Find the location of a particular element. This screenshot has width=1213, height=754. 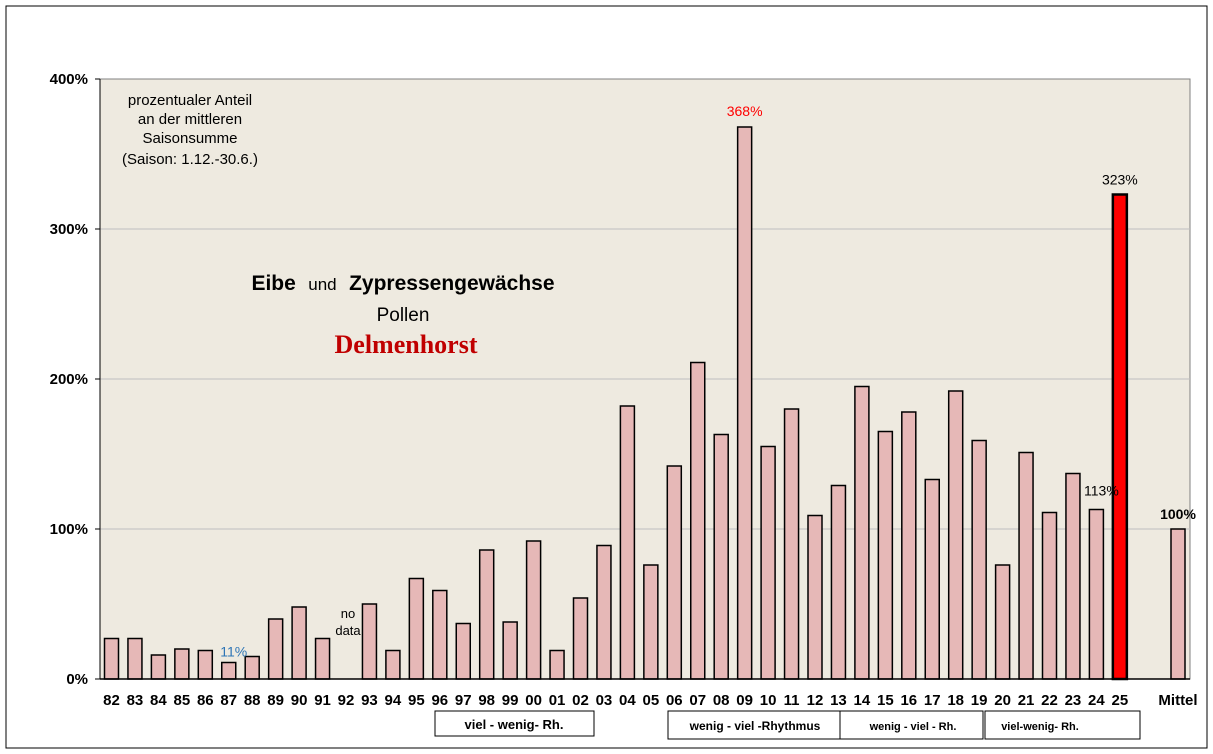

note-line-3: Saisonsumme is located at coordinates (189, 138).